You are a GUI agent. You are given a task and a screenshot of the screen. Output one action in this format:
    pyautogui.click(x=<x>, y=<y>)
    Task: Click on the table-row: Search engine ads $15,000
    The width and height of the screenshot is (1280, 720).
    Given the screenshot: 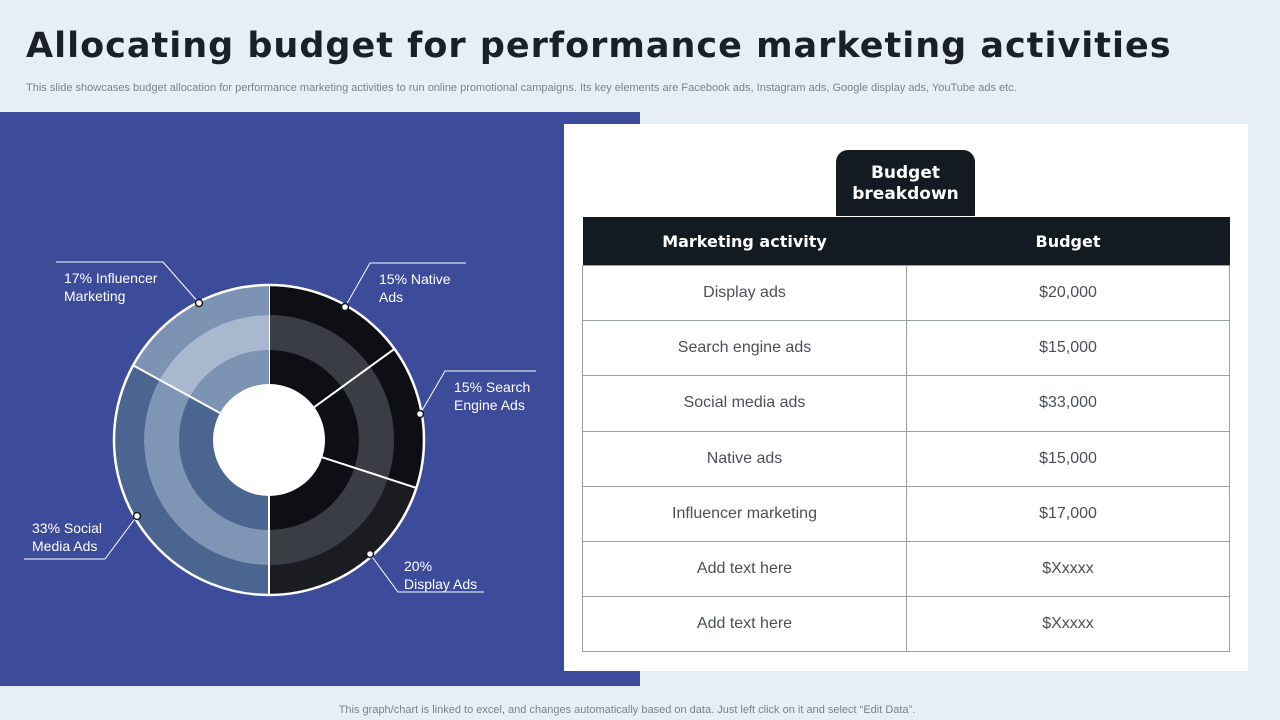 What is the action you would take?
    pyautogui.click(x=906, y=348)
    